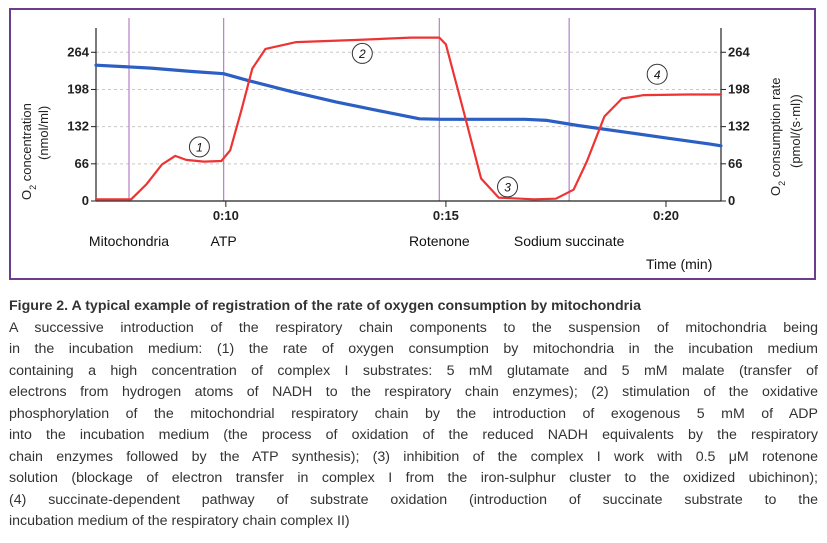 This screenshot has height=543, width=827. What do you see at coordinates (439, 241) in the screenshot?
I see `event-label: Rotenone` at bounding box center [439, 241].